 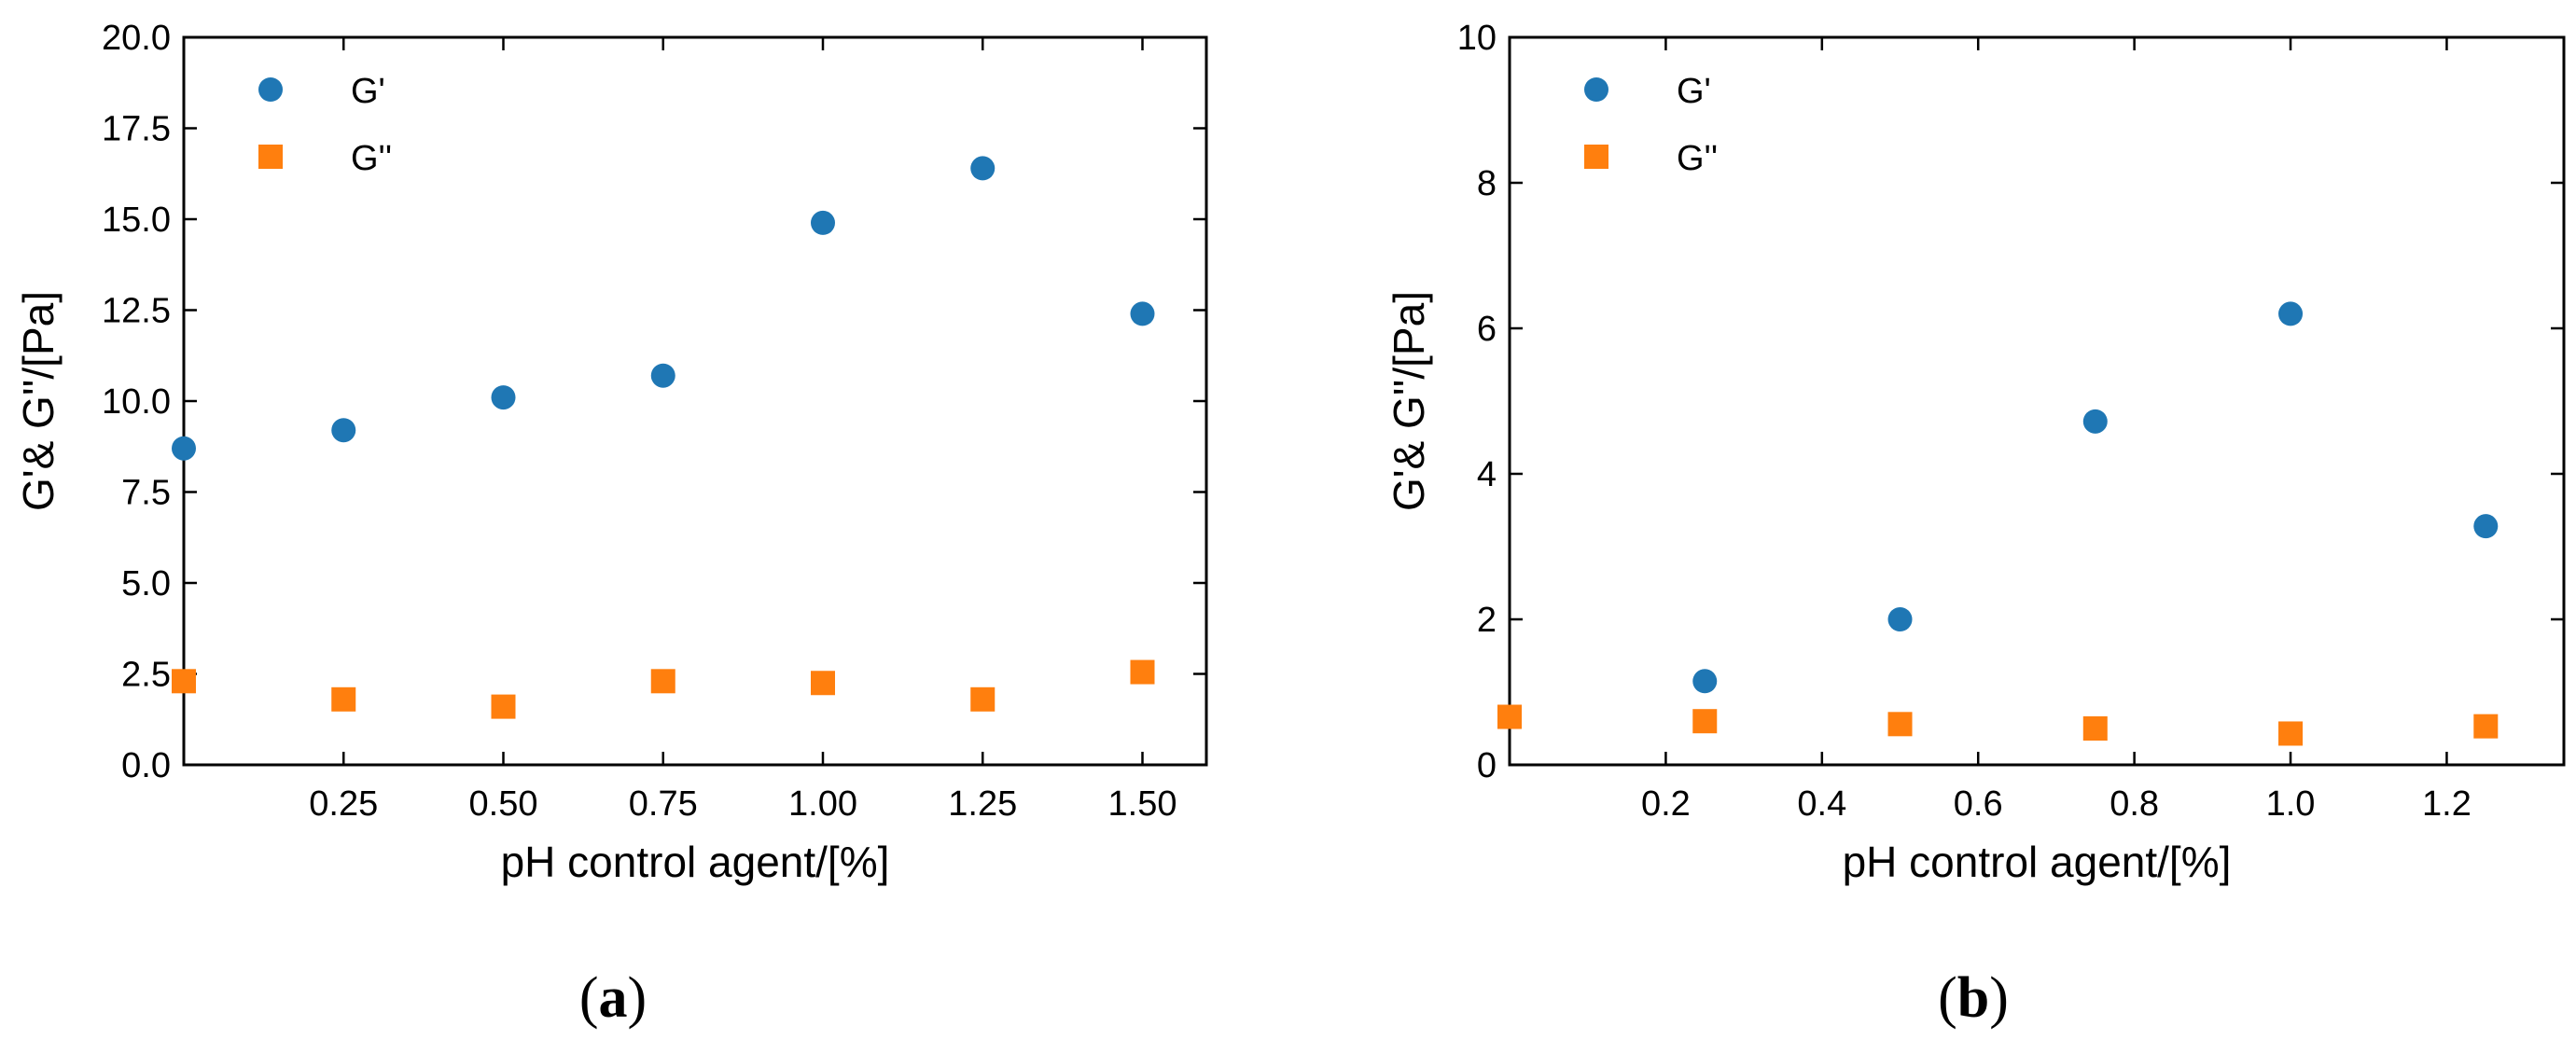 I want to click on chart-a-y-tick-label: 15.0, so click(x=136, y=220).